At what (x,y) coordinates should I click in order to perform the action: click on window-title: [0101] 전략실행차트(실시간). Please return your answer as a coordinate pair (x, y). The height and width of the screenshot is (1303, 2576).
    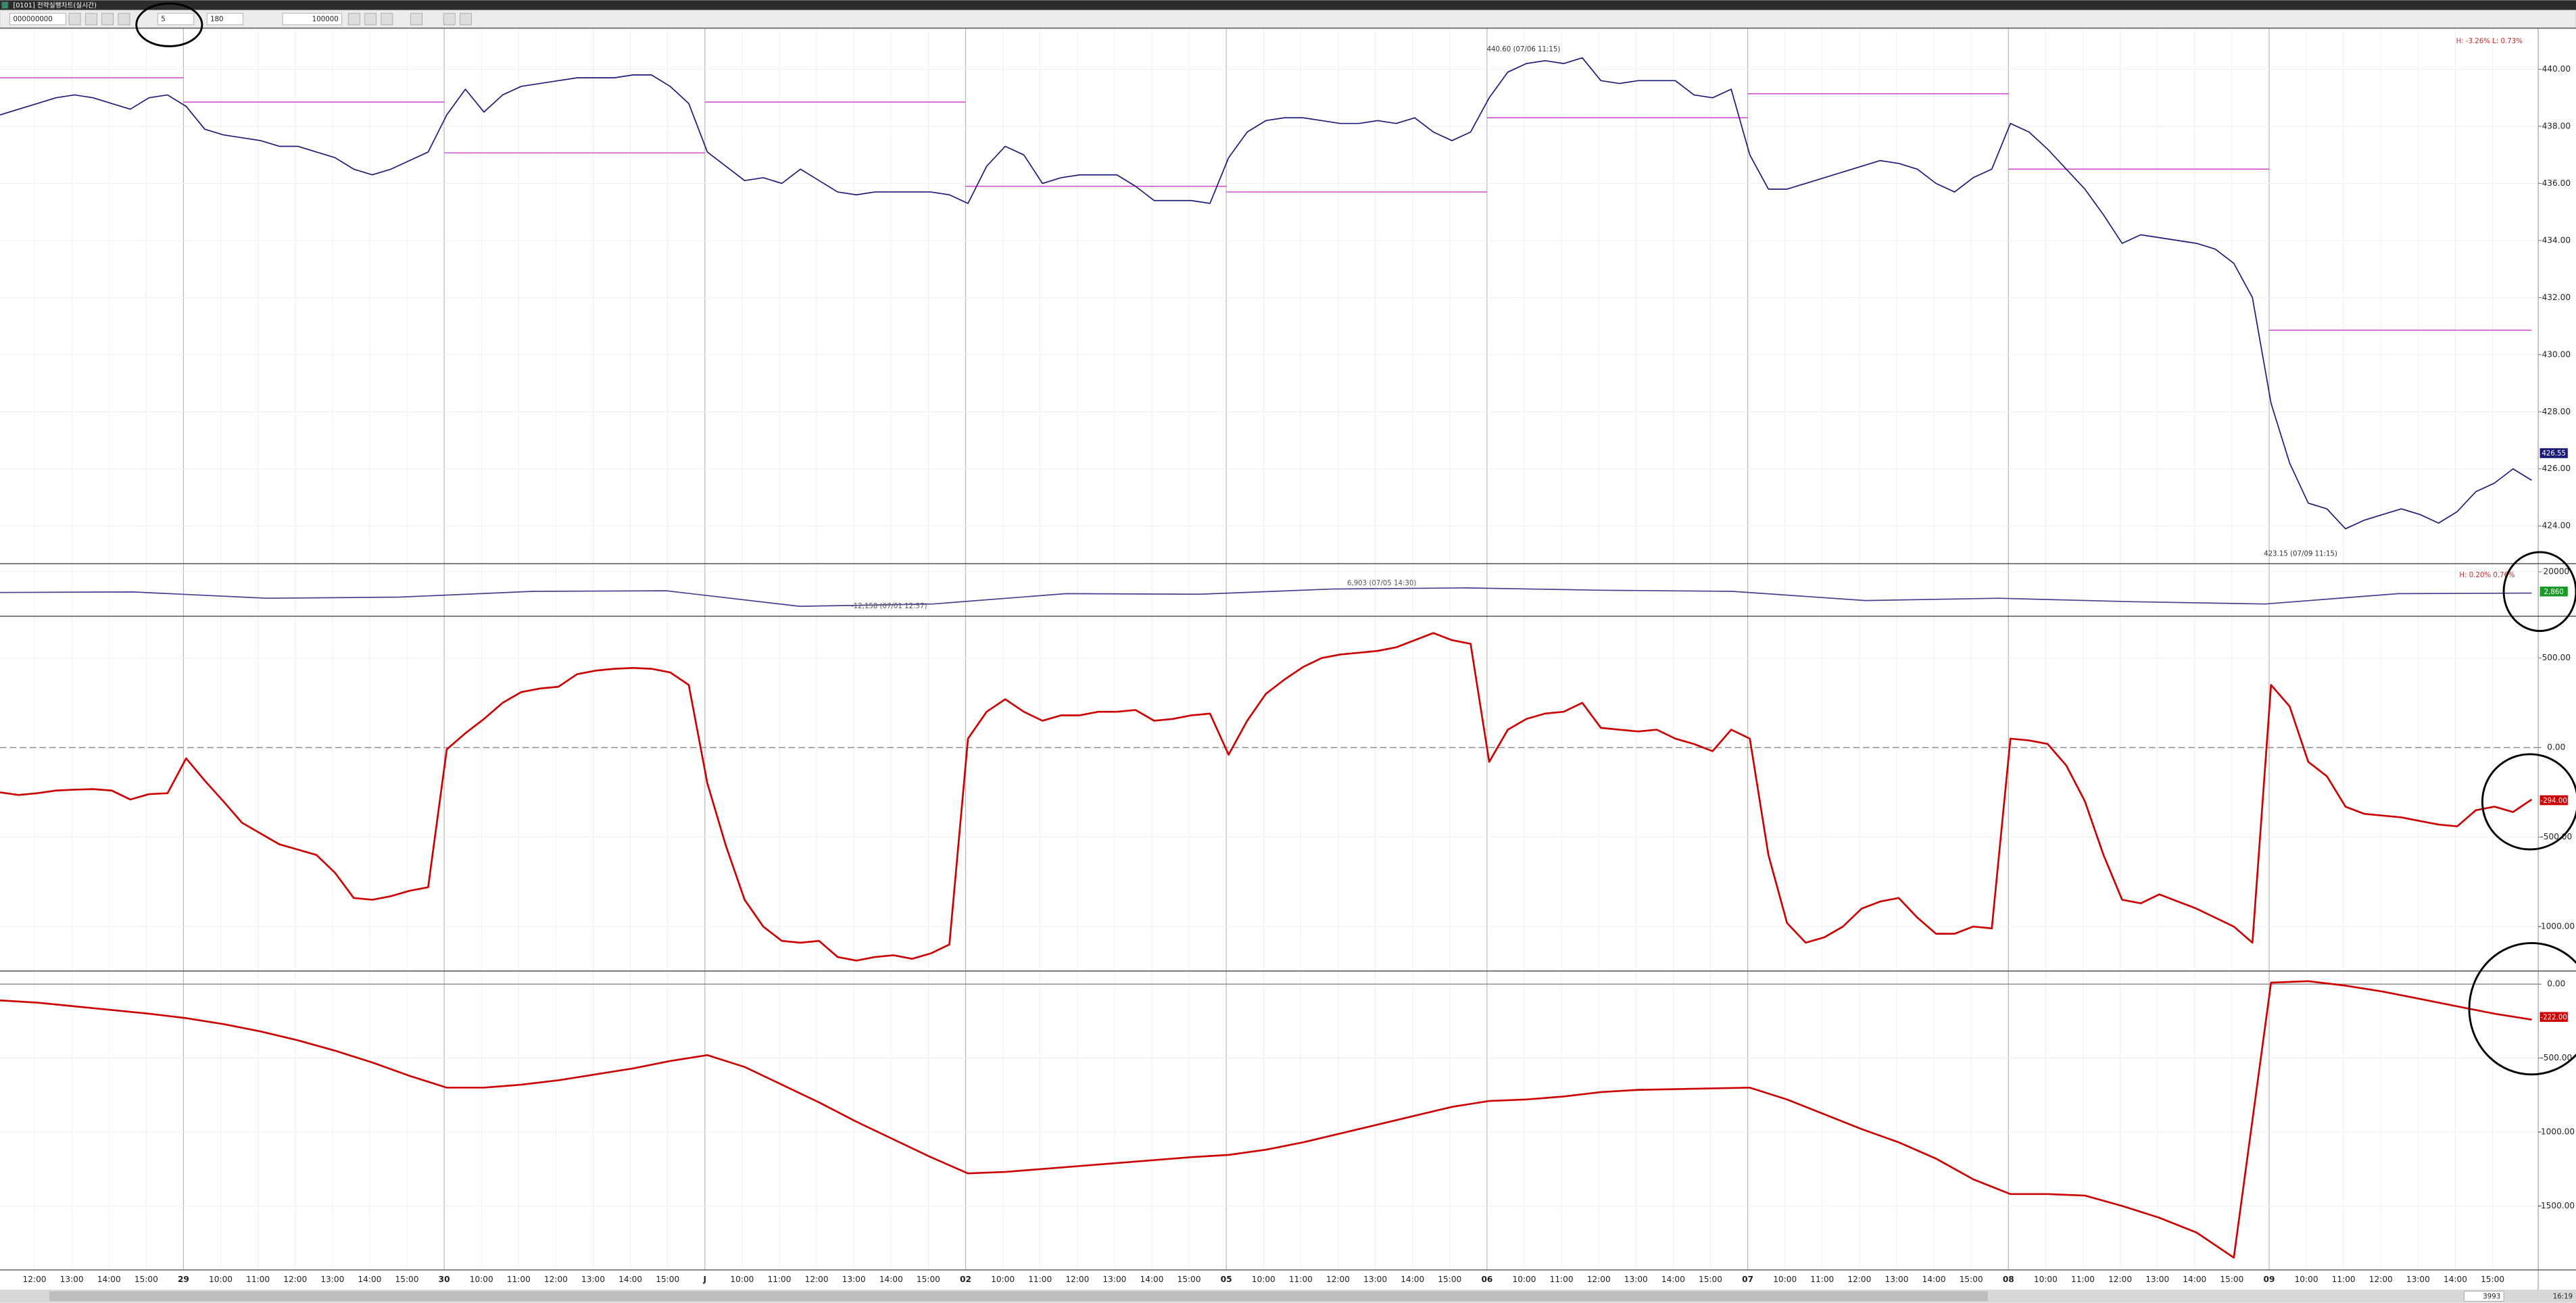
    Looking at the image, I should click on (54, 5).